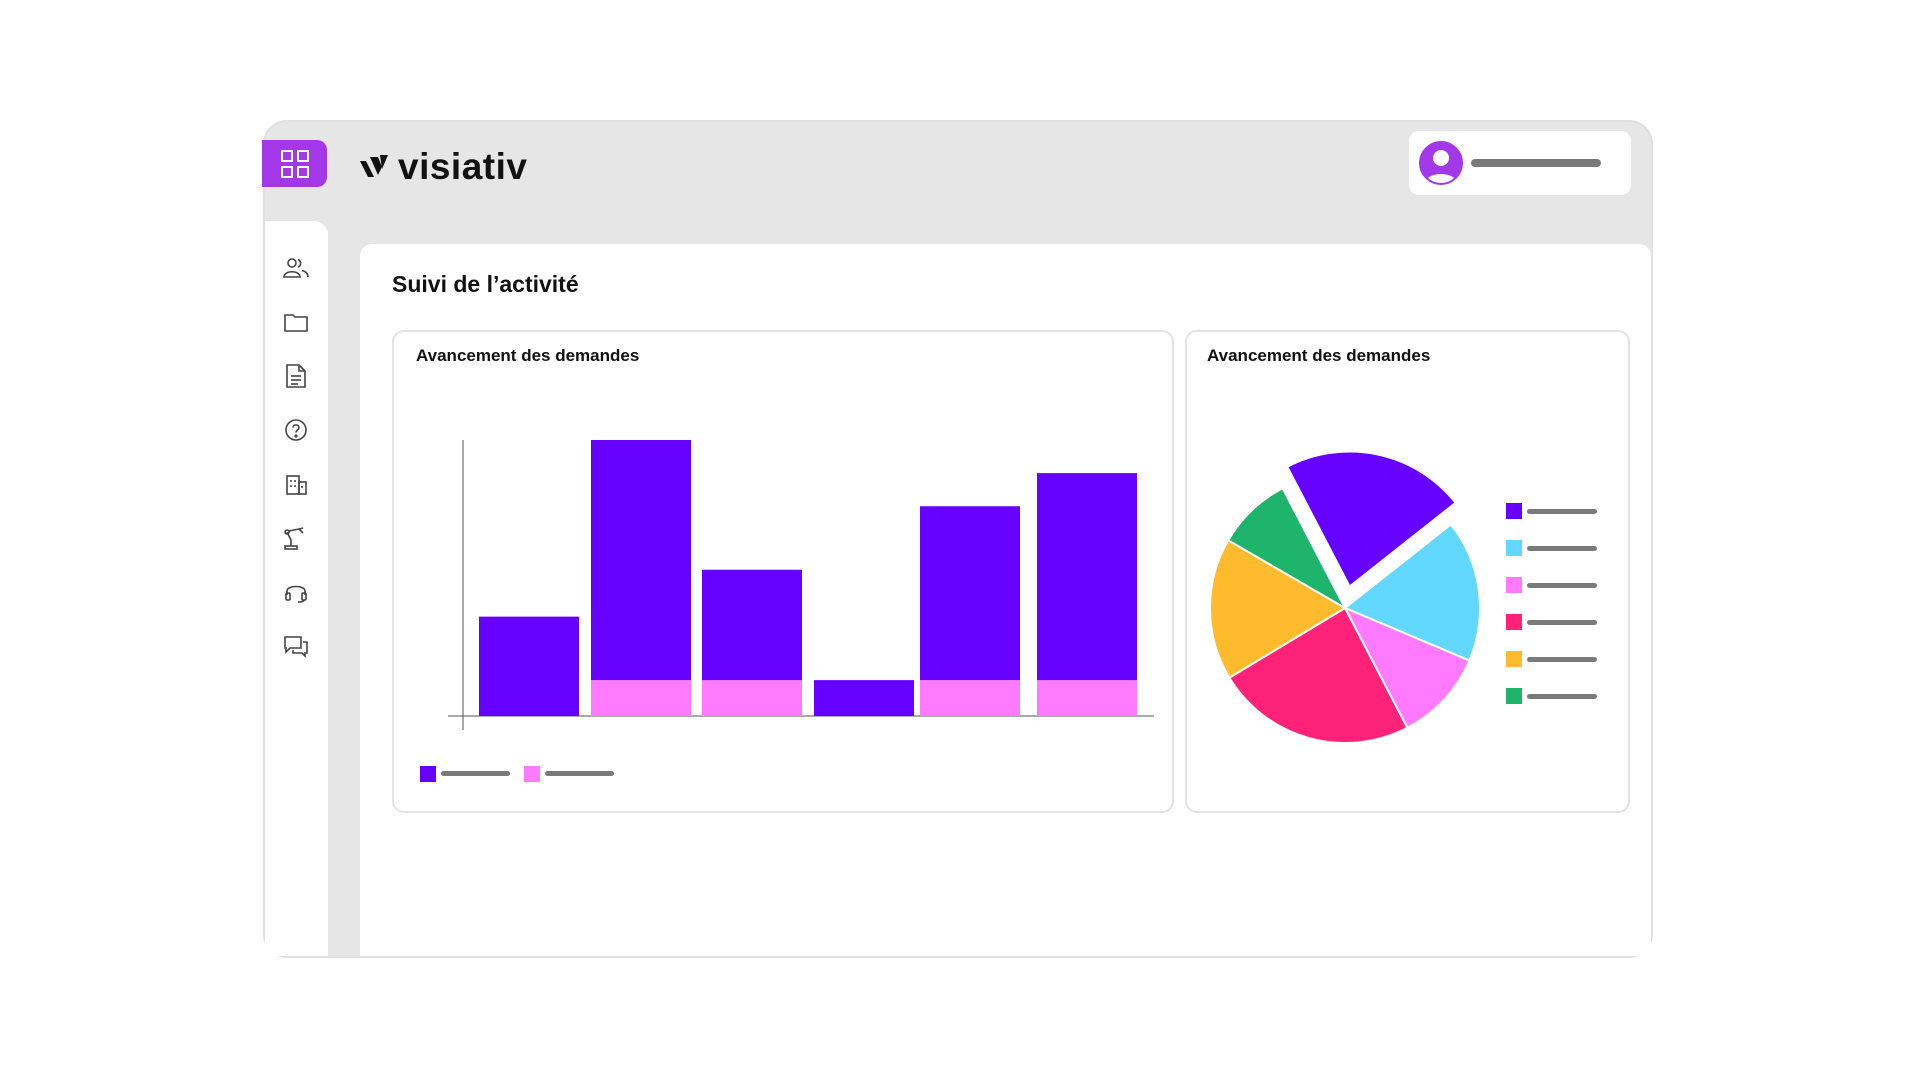  I want to click on document-icon, so click(296, 376).